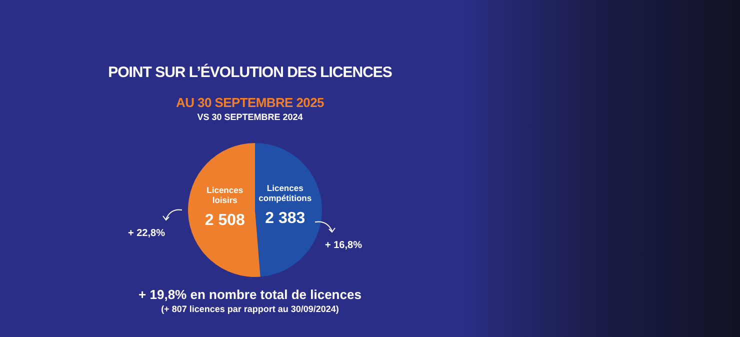 Image resolution: width=740 pixels, height=337 pixels. Describe the element at coordinates (250, 294) in the screenshot. I see `text: + 19,8% en nombre total de licences` at that location.